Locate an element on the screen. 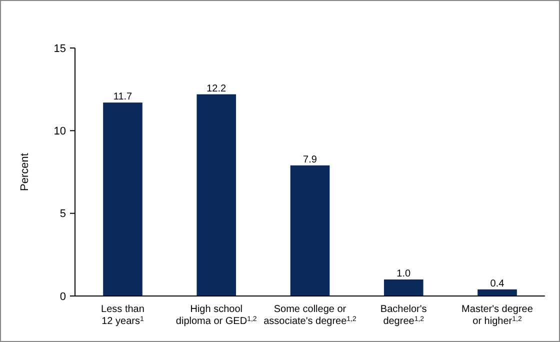  data-label: 1.0 is located at coordinates (404, 274).